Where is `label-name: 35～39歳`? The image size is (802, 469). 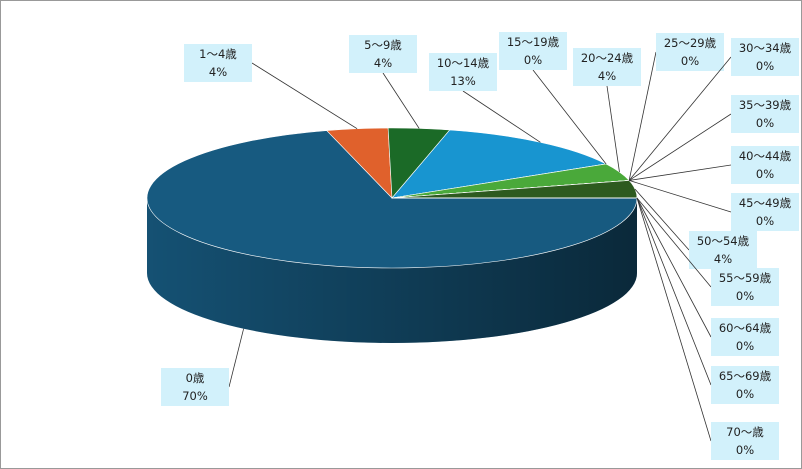
label-name: 35～39歳 is located at coordinates (765, 105).